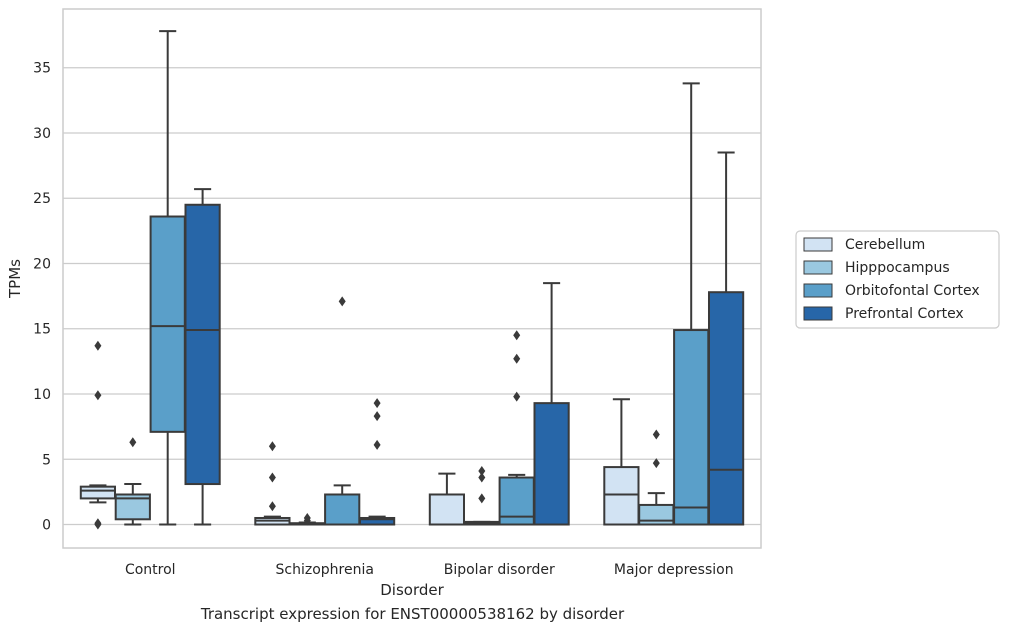 Image resolution: width=1009 pixels, height=634 pixels. I want to click on y-tick-label: 0, so click(46, 526).